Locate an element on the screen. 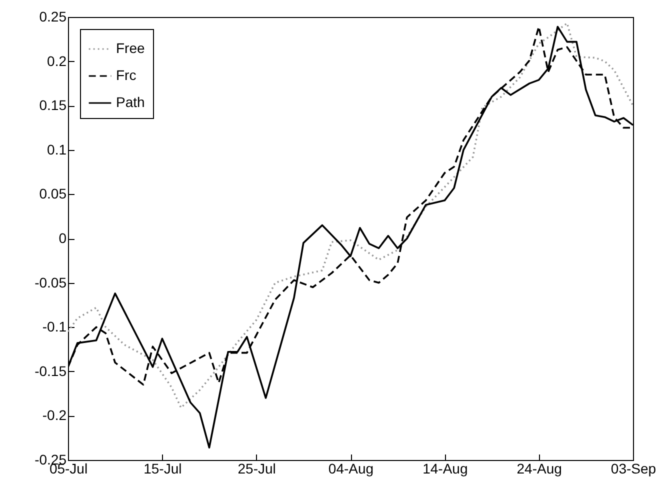 Image resolution: width=670 pixels, height=493 pixels. legend-label: Path is located at coordinates (130, 102).